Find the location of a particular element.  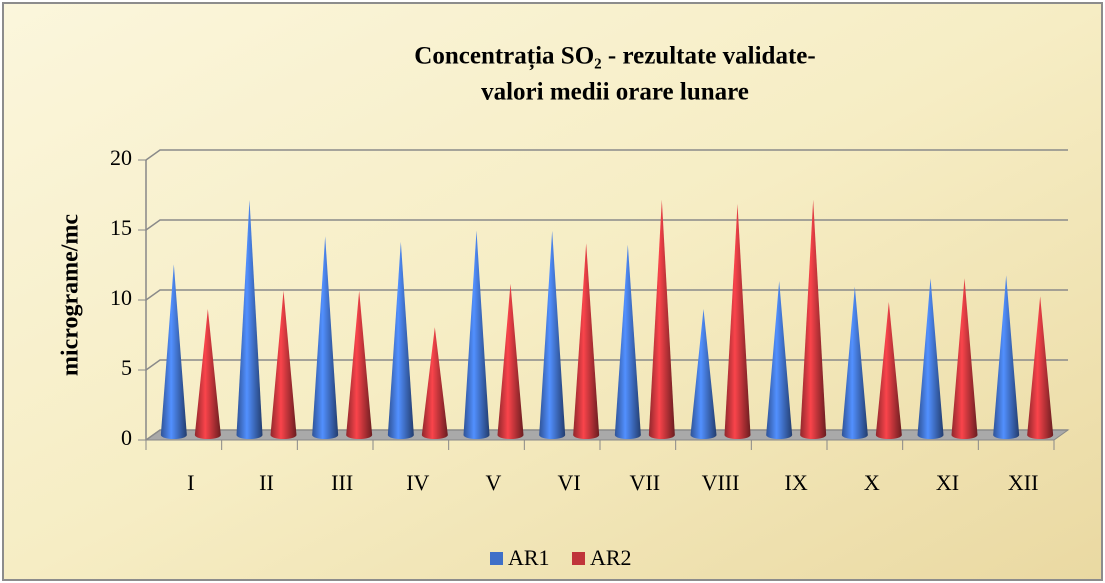

y-tick-label: 0 is located at coordinates (126, 437).